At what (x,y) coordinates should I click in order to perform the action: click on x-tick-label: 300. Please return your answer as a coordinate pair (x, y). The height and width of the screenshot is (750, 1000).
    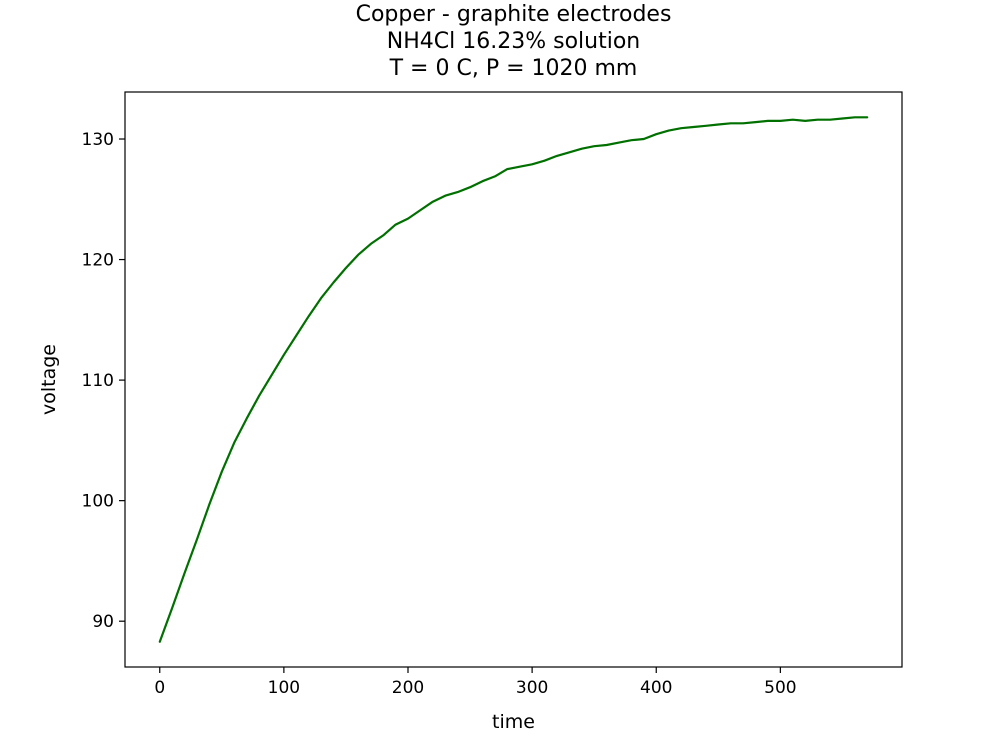
    Looking at the image, I should click on (532, 688).